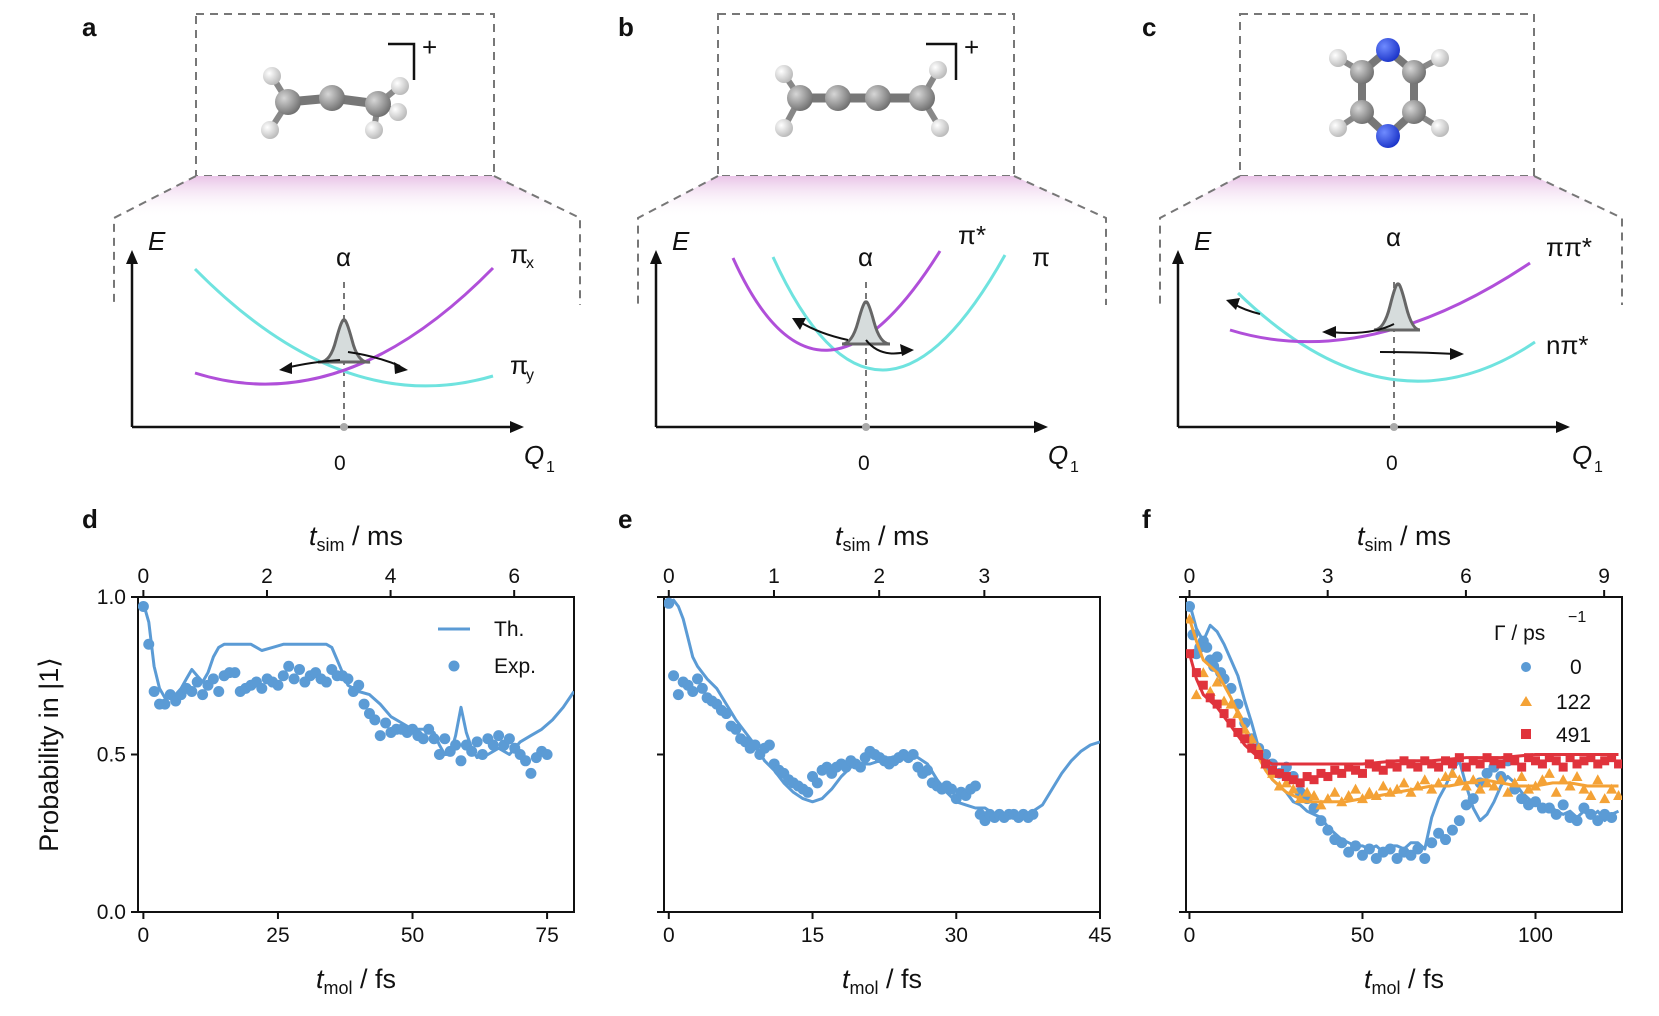 The height and width of the screenshot is (1016, 1659). I want to click on propyne-cation-ball-and-stick-model, so click(335, 103).